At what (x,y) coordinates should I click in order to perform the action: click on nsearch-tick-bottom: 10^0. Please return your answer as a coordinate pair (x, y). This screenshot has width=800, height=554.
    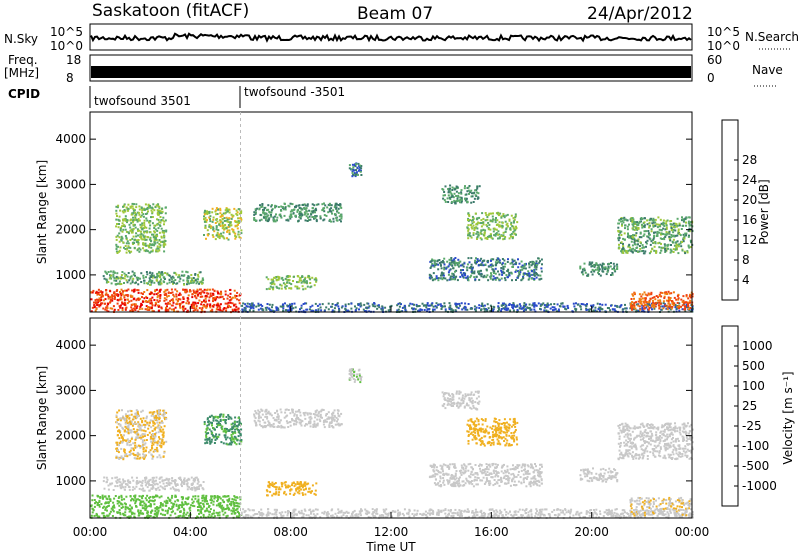
    Looking at the image, I should click on (723, 46).